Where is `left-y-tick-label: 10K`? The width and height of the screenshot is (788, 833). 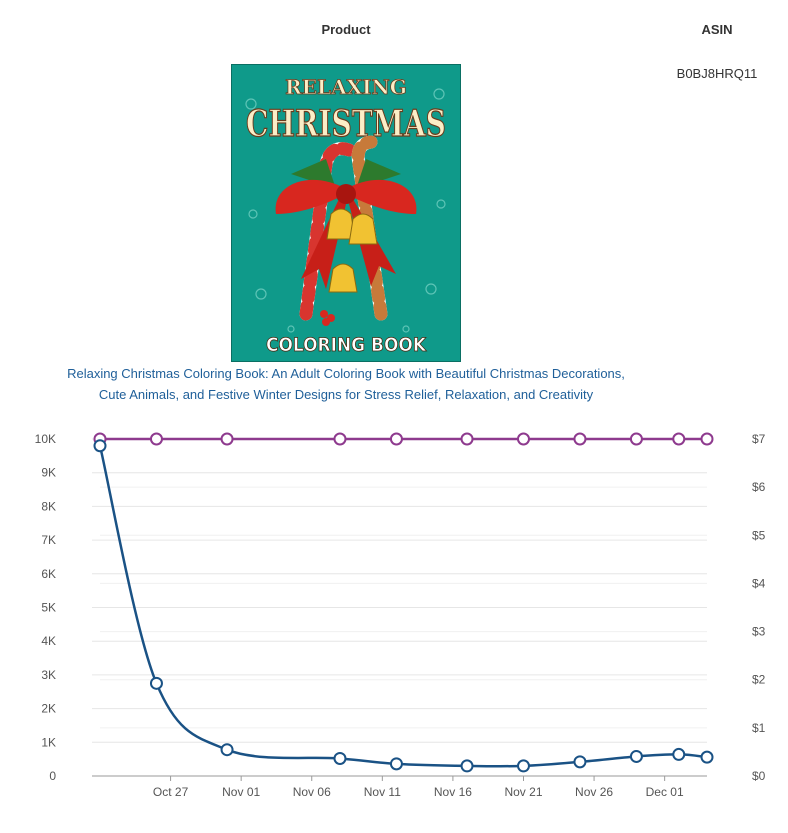
left-y-tick-label: 10K is located at coordinates (45, 439).